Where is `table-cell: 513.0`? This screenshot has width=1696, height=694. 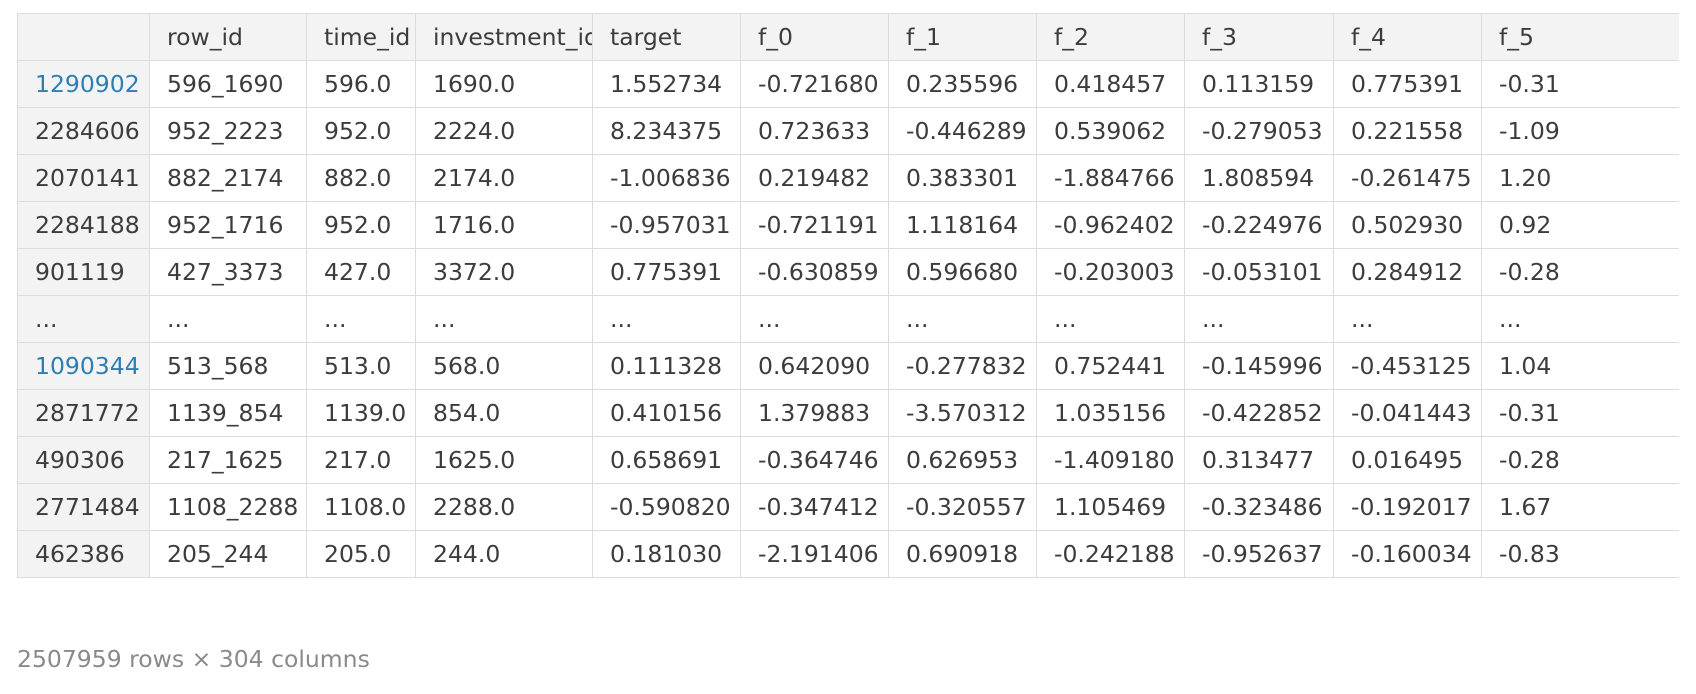 table-cell: 513.0 is located at coordinates (361, 366).